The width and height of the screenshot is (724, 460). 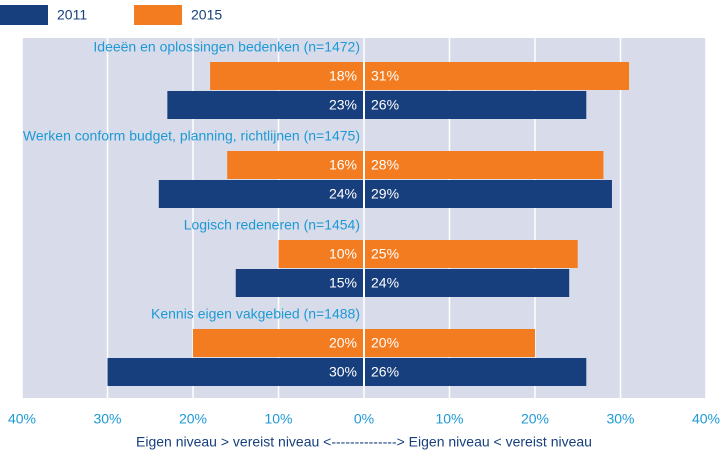 What do you see at coordinates (343, 254) in the screenshot?
I see `value-label: 10%` at bounding box center [343, 254].